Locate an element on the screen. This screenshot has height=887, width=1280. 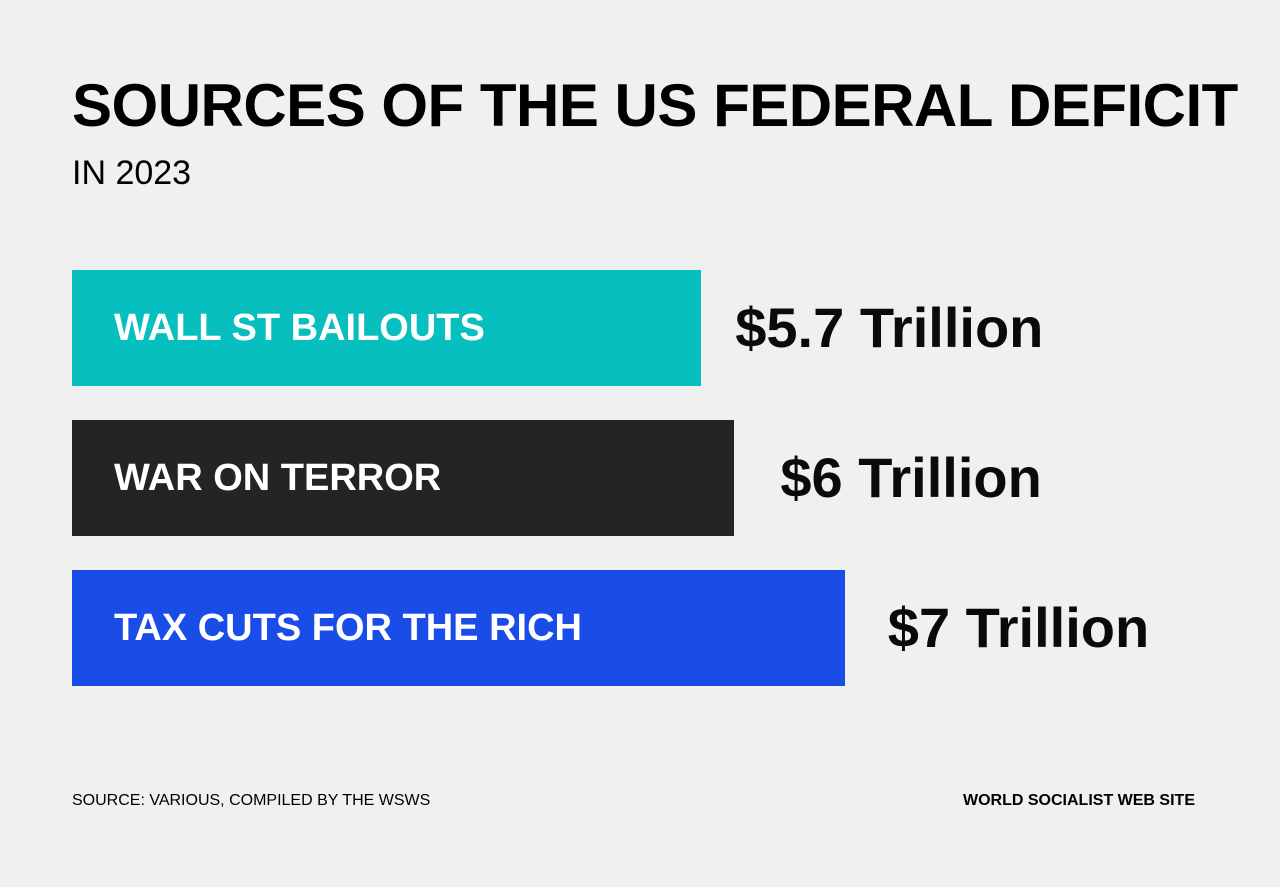
bar-value-war-on-terror: $6 Trillion is located at coordinates (911, 477).